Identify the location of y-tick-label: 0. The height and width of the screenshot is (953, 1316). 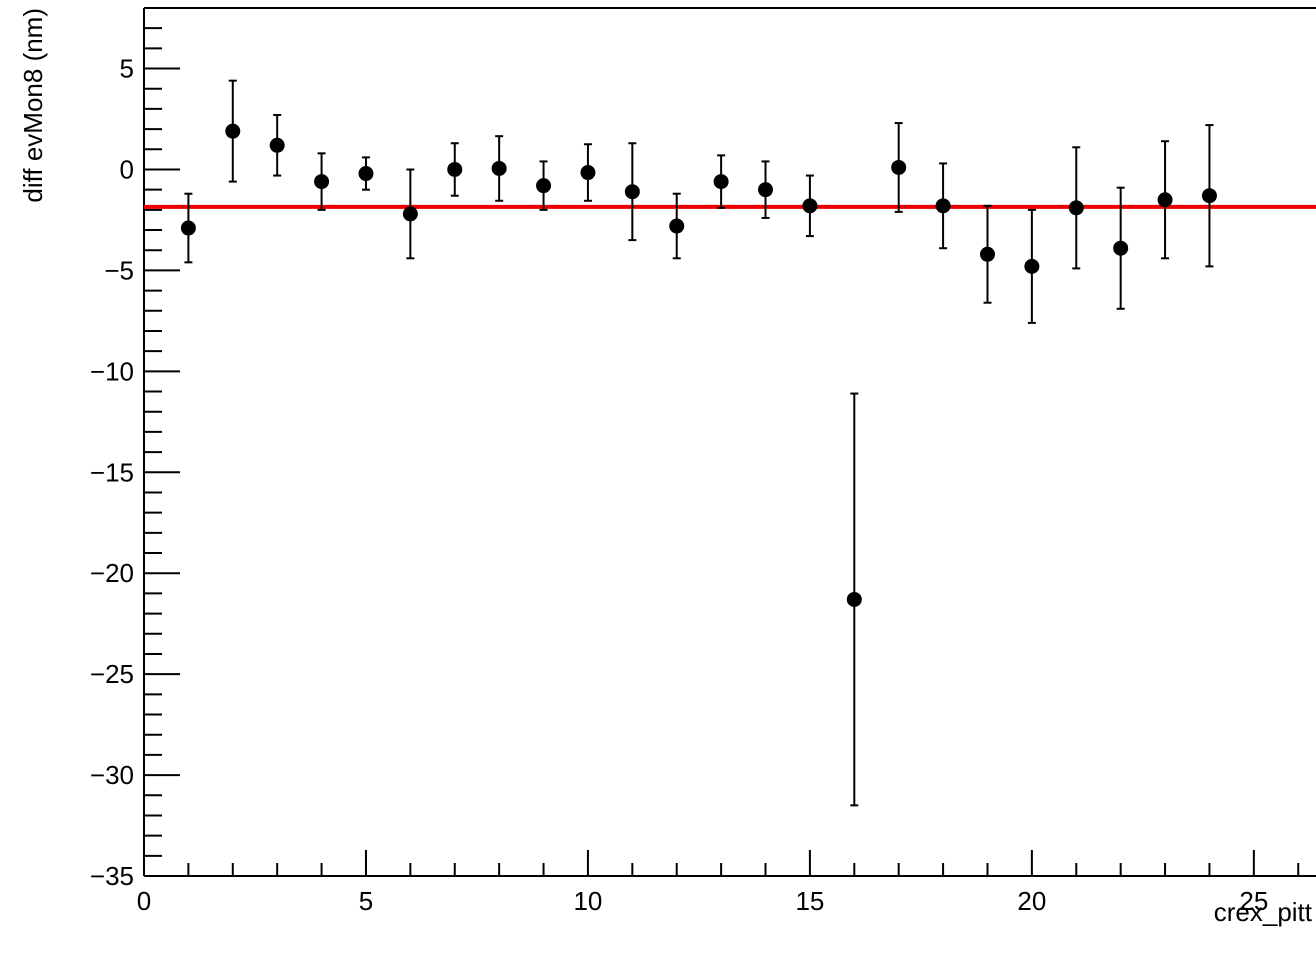
(127, 169).